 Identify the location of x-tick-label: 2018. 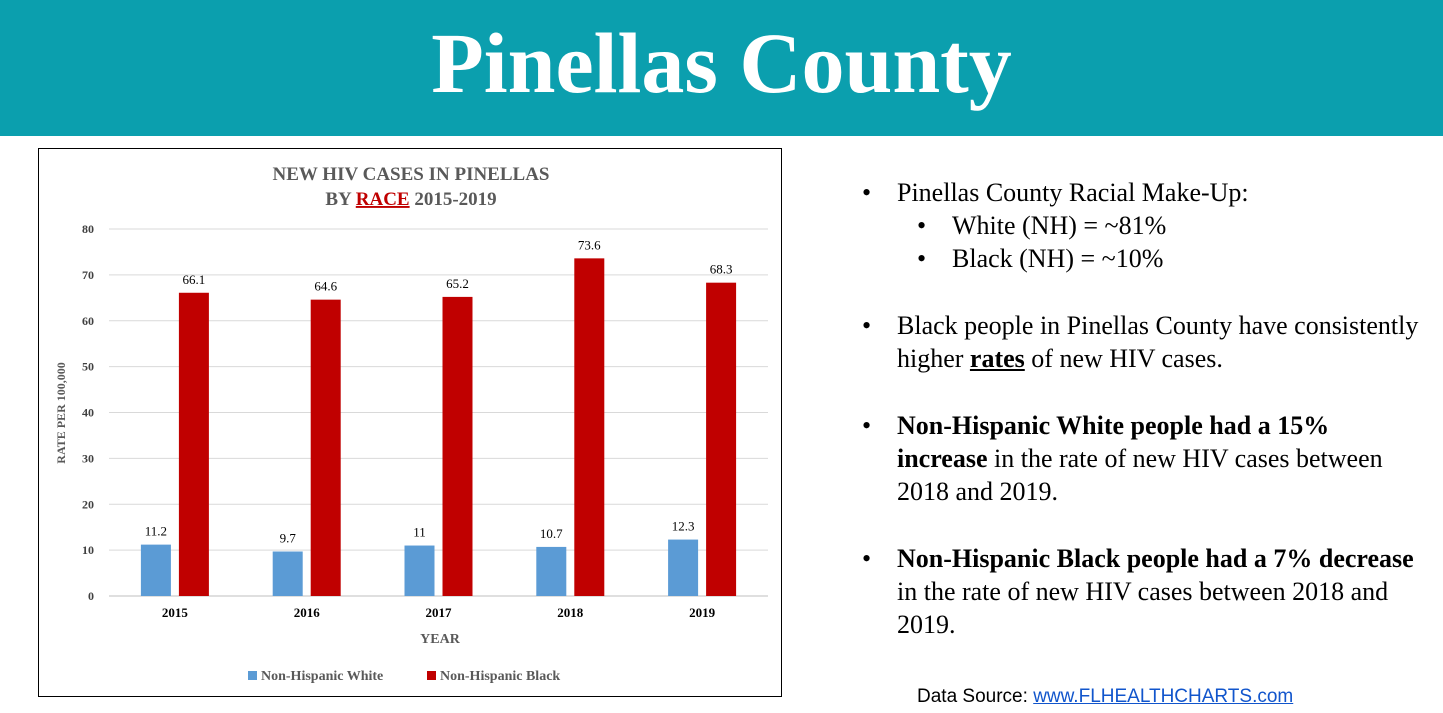
(570, 612).